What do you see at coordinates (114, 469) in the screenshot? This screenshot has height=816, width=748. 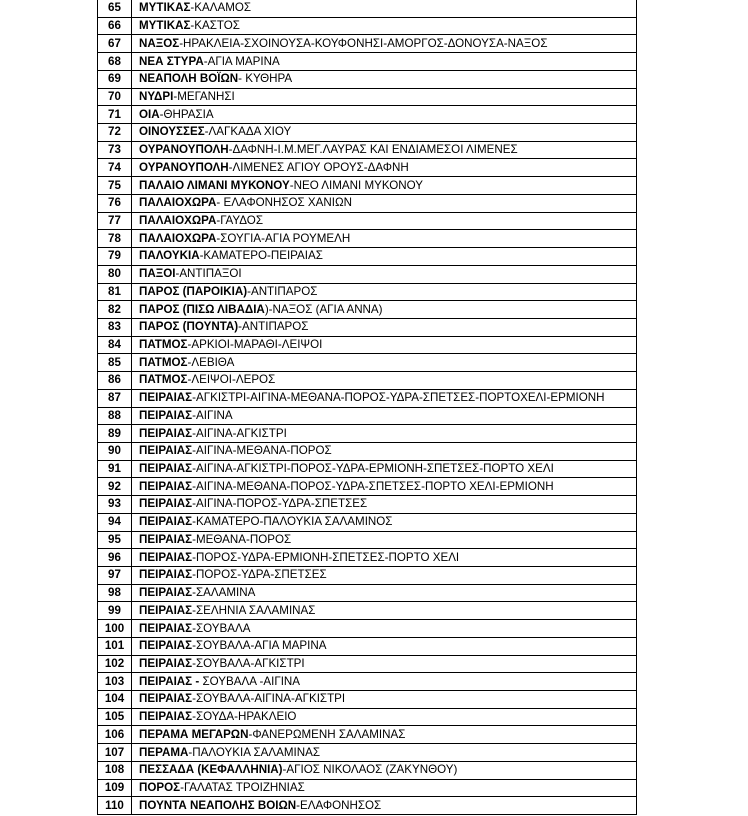 I see `row-number: 91` at bounding box center [114, 469].